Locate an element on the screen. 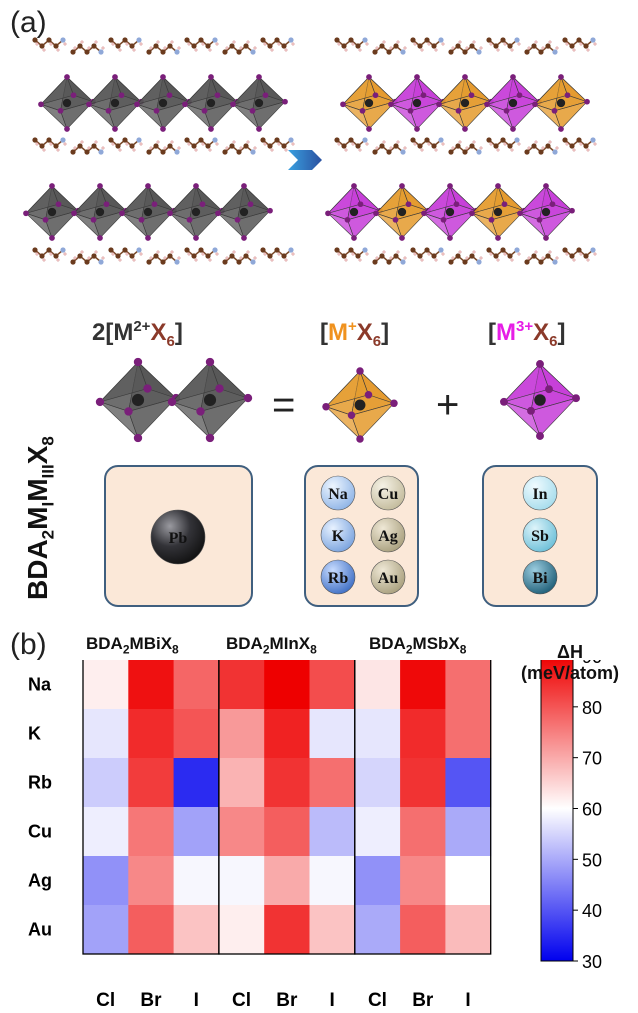  colorbar-tick: 70 is located at coordinates (592, 759).